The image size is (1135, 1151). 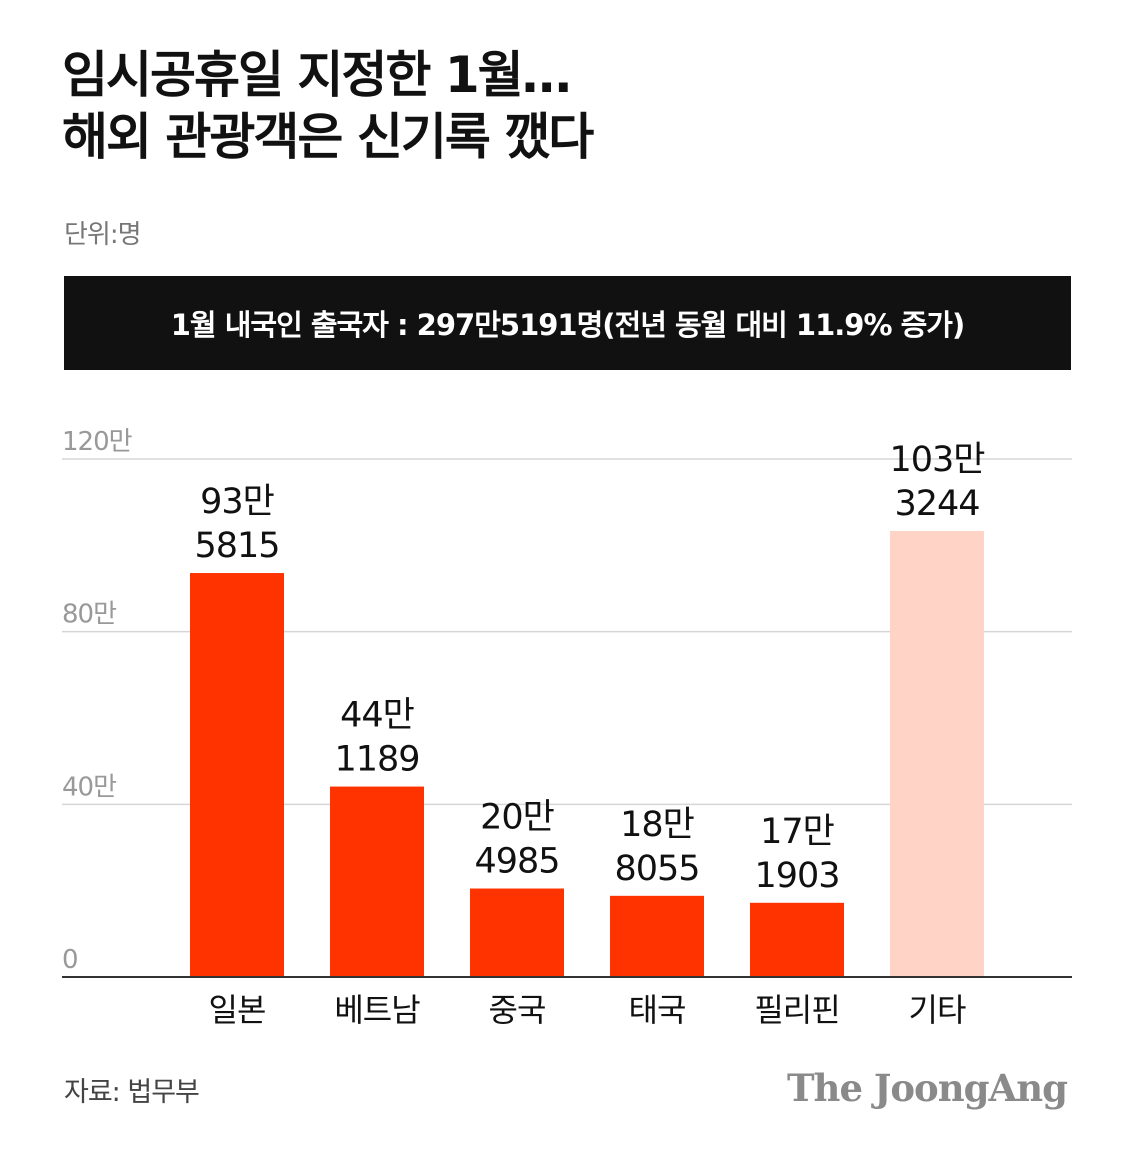 I want to click on x-category-label: 베트남, so click(x=377, y=1010).